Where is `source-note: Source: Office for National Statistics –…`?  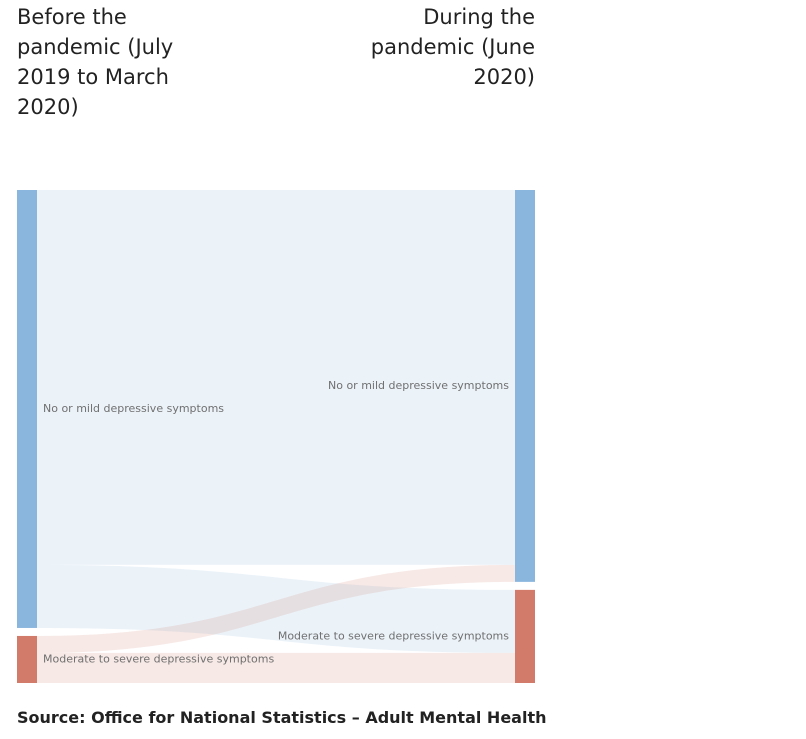
source-note: Source: Office for National Statistics –… is located at coordinates (282, 717).